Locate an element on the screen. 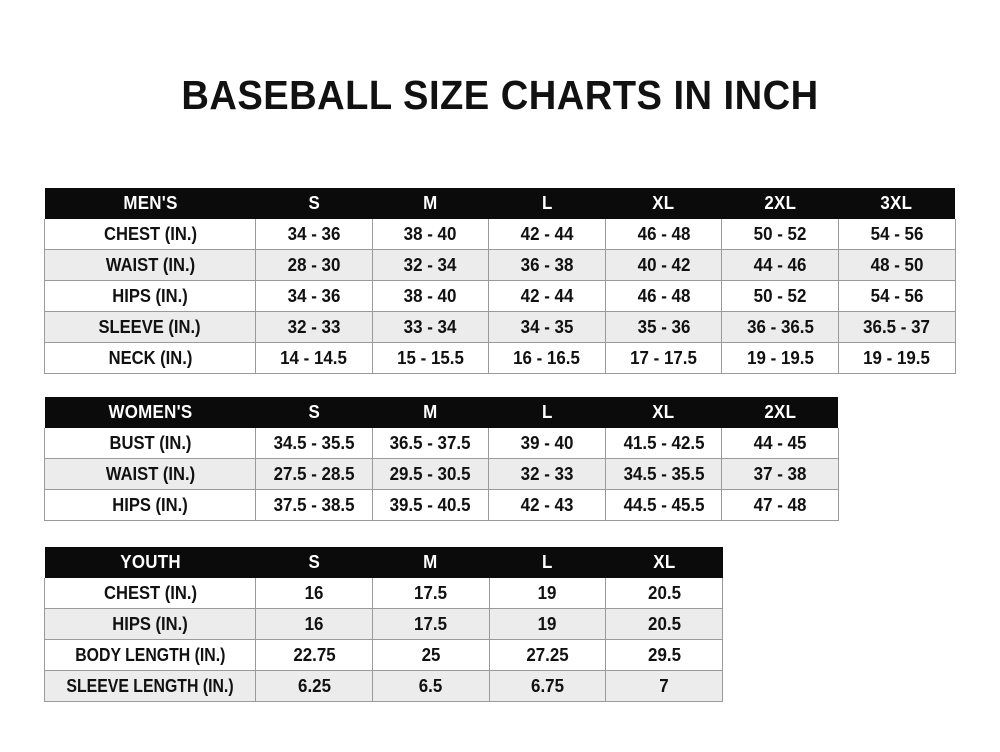  mens-size-header-l: L is located at coordinates (547, 203).